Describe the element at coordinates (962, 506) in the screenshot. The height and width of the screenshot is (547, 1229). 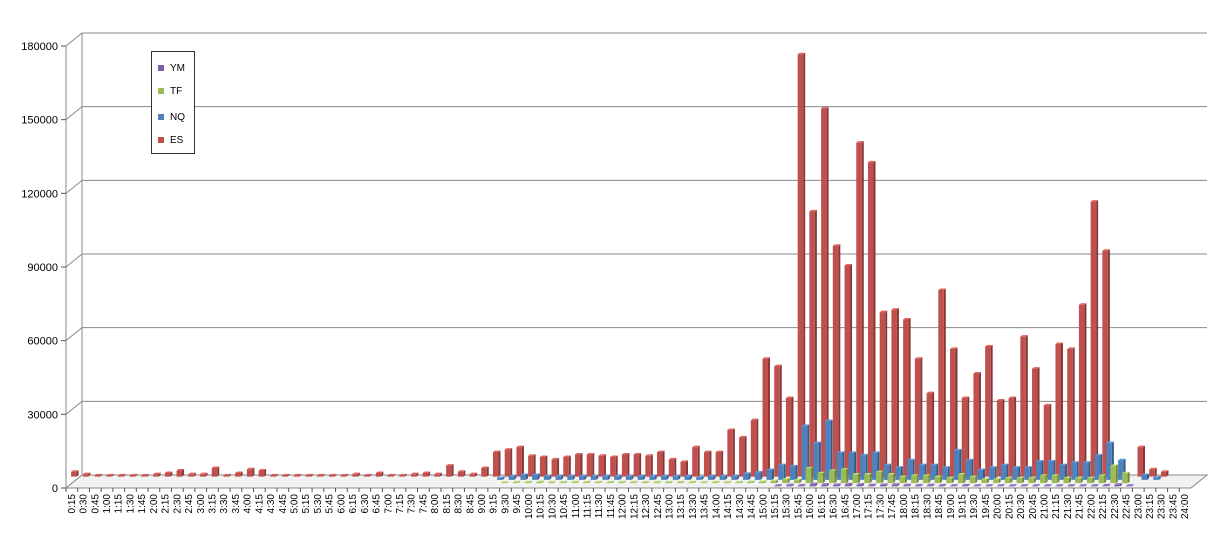
I see `x-tick-label: 19:15` at that location.